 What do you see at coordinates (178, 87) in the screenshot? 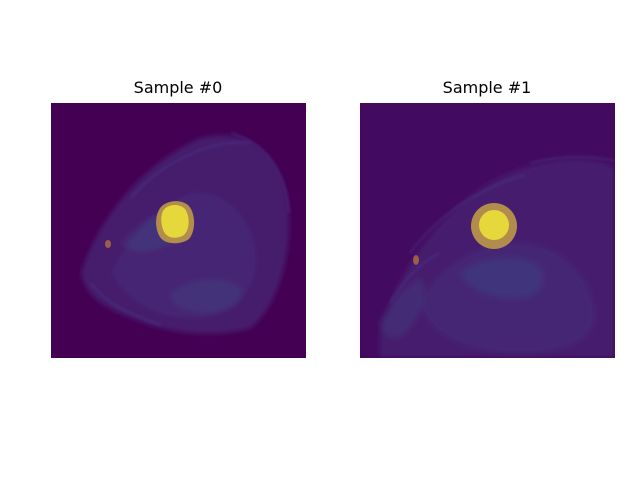
I see `panel-title-sample-0: Sample #0` at bounding box center [178, 87].